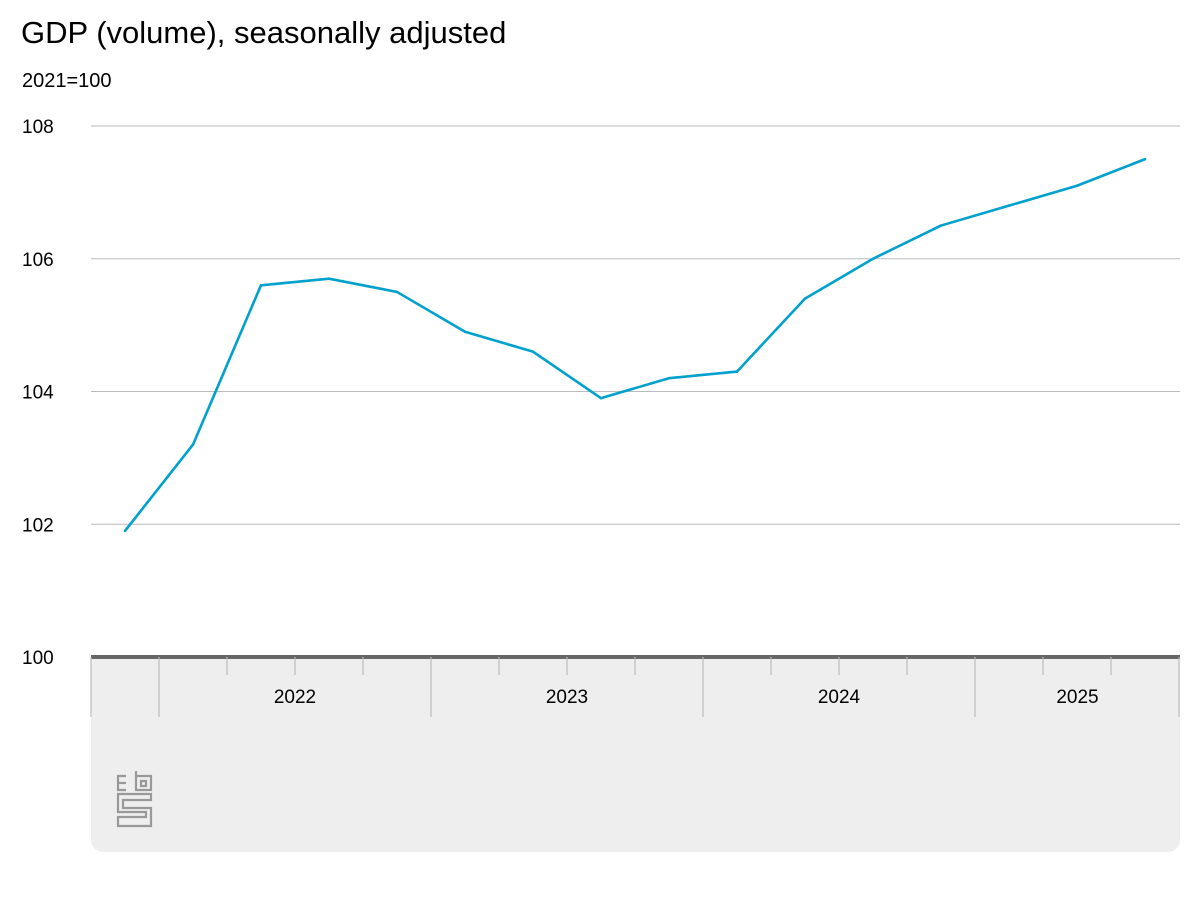  What do you see at coordinates (264, 32) in the screenshot?
I see `chart-title: GDP (volume), seasonally adjusted` at bounding box center [264, 32].